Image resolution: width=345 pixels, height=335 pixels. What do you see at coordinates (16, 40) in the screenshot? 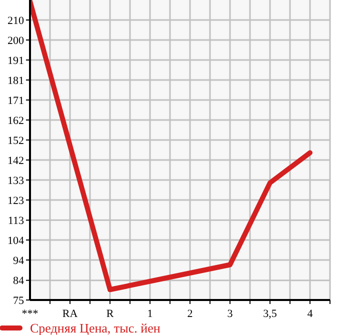
I see `y-tick-label: 200` at bounding box center [16, 40].